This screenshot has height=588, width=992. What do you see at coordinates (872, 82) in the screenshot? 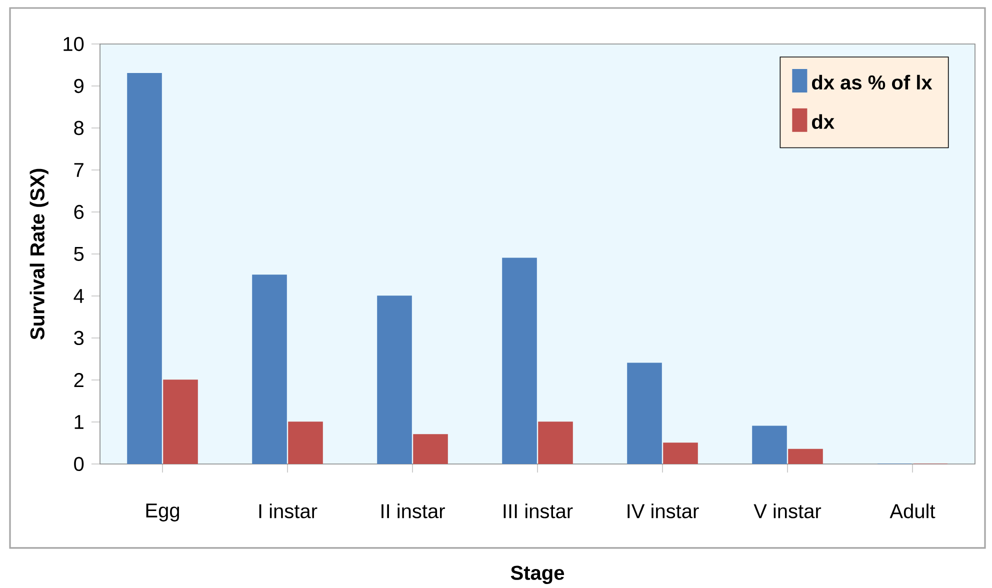
I see `legend-label: dx as % of lx` at bounding box center [872, 82].